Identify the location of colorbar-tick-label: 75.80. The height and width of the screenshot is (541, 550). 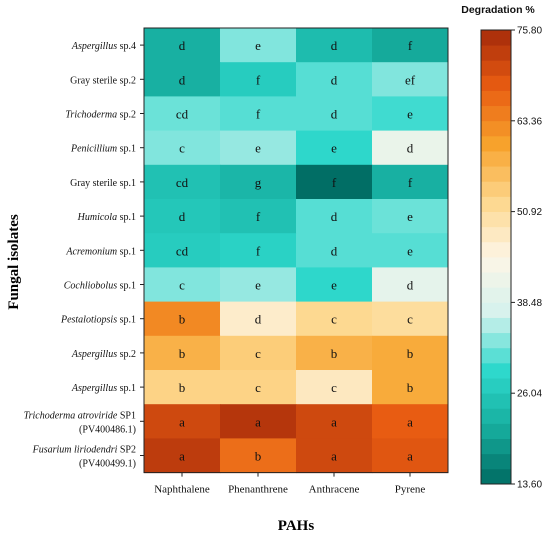
(529, 31).